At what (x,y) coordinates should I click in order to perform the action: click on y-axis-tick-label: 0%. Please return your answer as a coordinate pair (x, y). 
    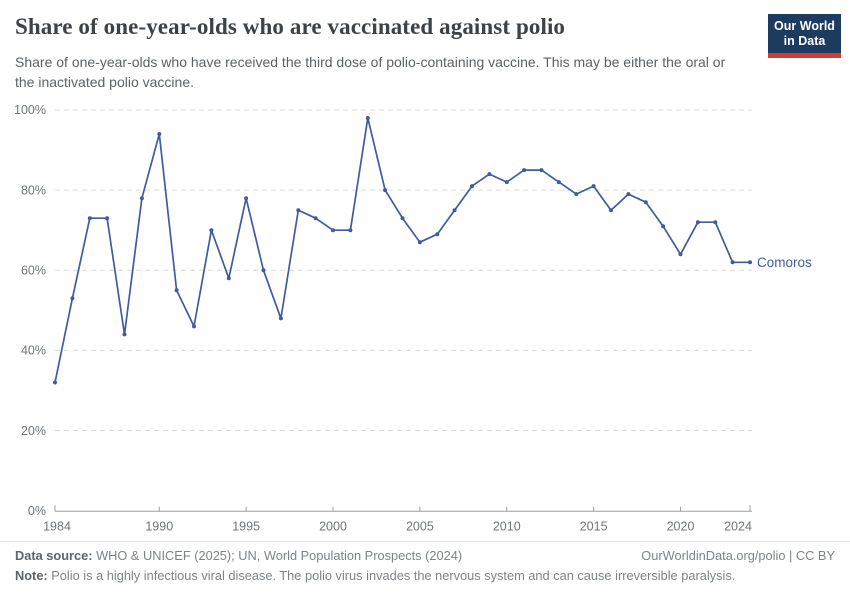
    Looking at the image, I should click on (37, 511).